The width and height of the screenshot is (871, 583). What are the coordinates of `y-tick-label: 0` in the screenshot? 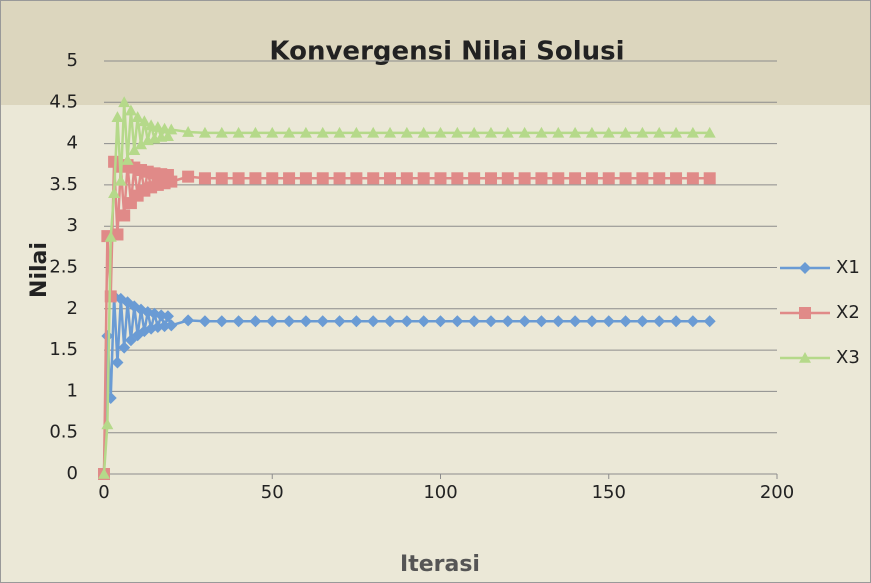 It's located at (72, 473).